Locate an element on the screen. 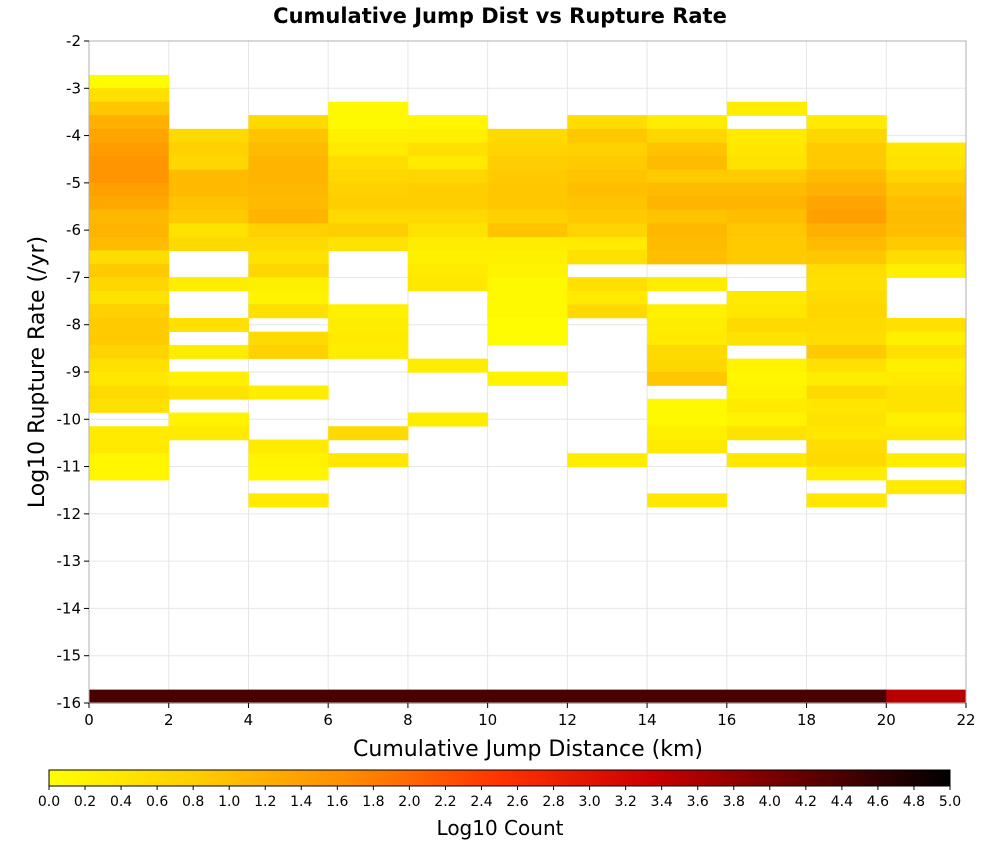 The height and width of the screenshot is (850, 1000). x-tick-label: 2 is located at coordinates (169, 720).